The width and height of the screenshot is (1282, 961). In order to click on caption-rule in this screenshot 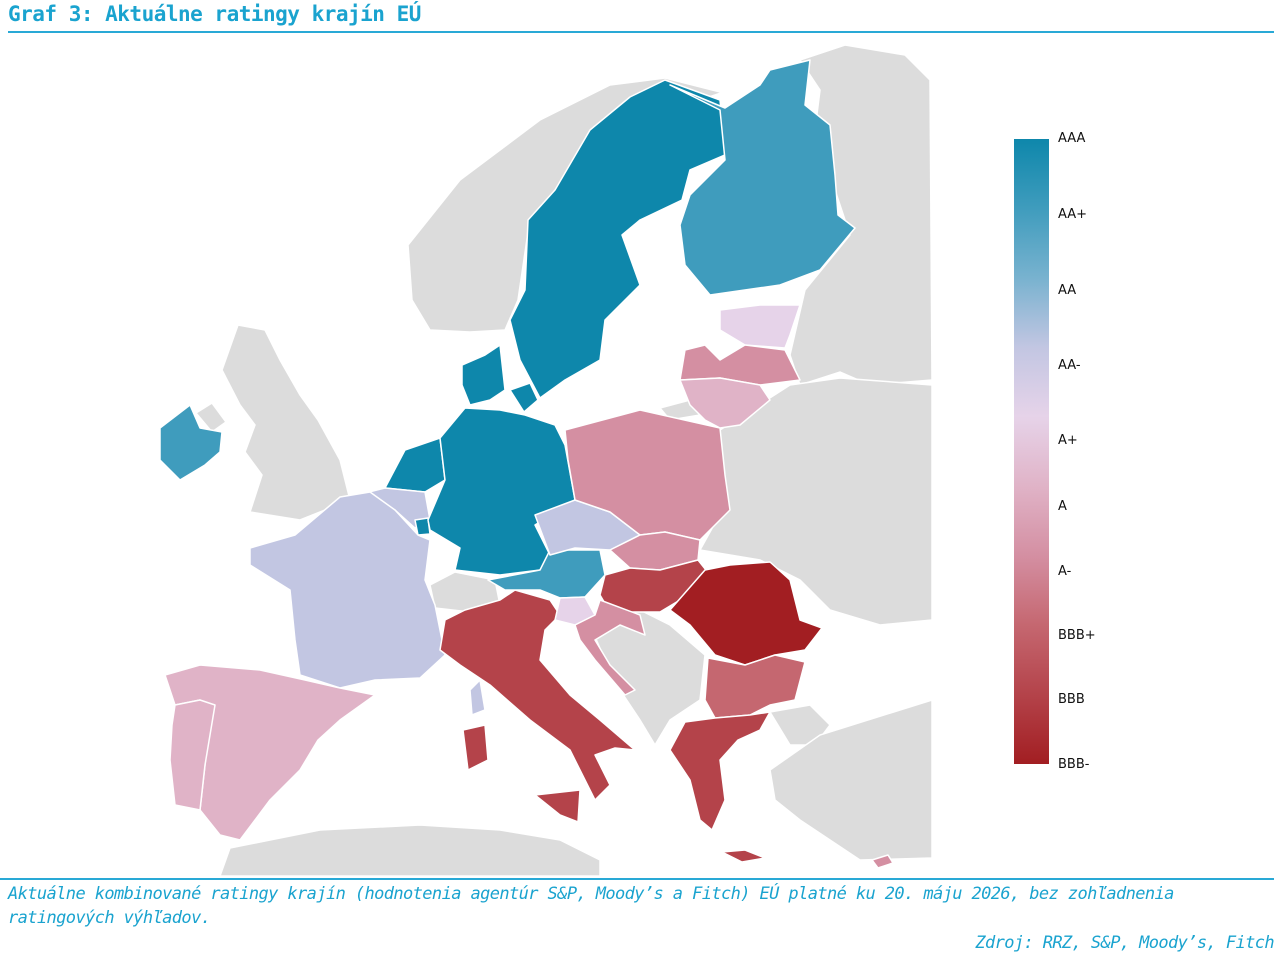, I will do `click(637, 879)`.